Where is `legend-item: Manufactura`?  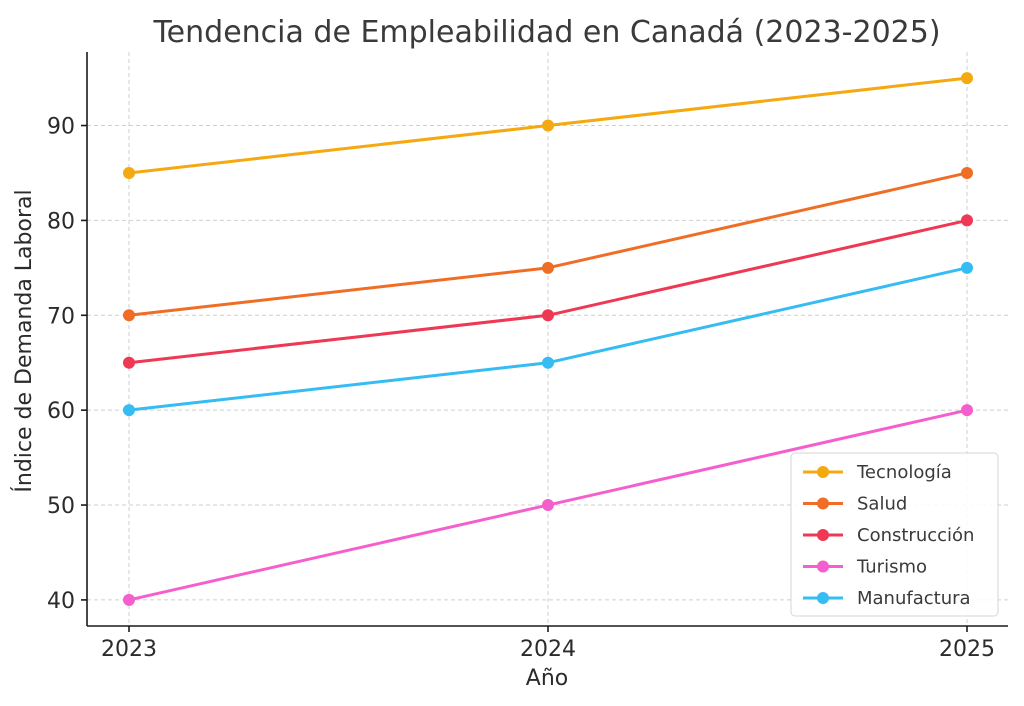 legend-item: Manufactura is located at coordinates (887, 598).